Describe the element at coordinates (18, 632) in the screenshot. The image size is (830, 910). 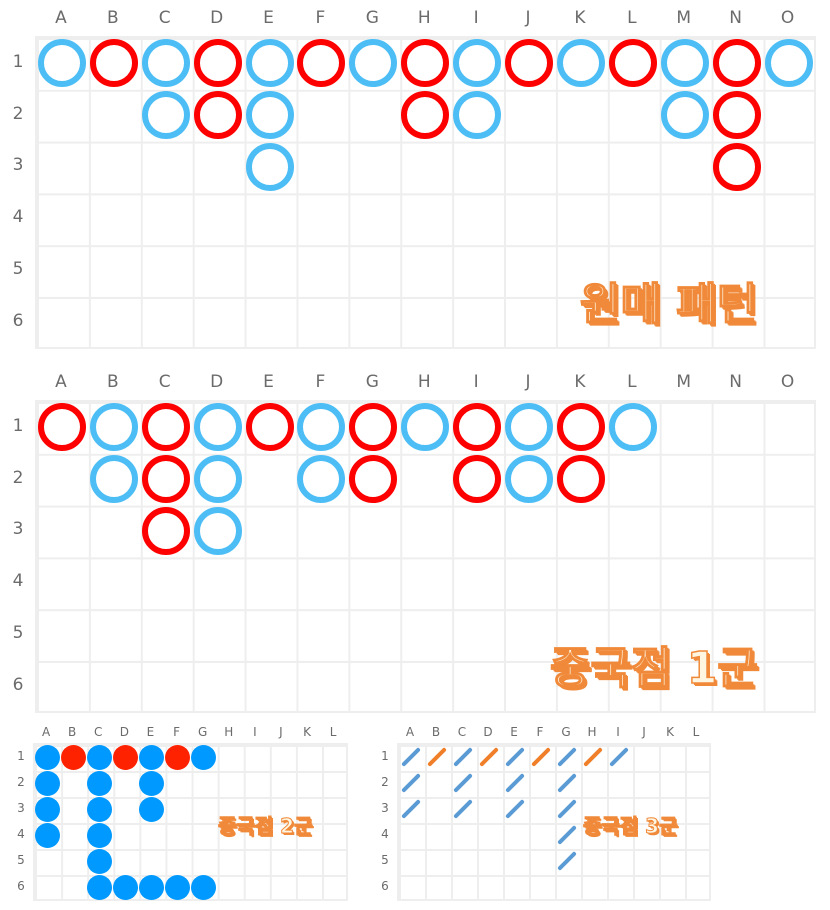
I see `row-header: 5` at that location.